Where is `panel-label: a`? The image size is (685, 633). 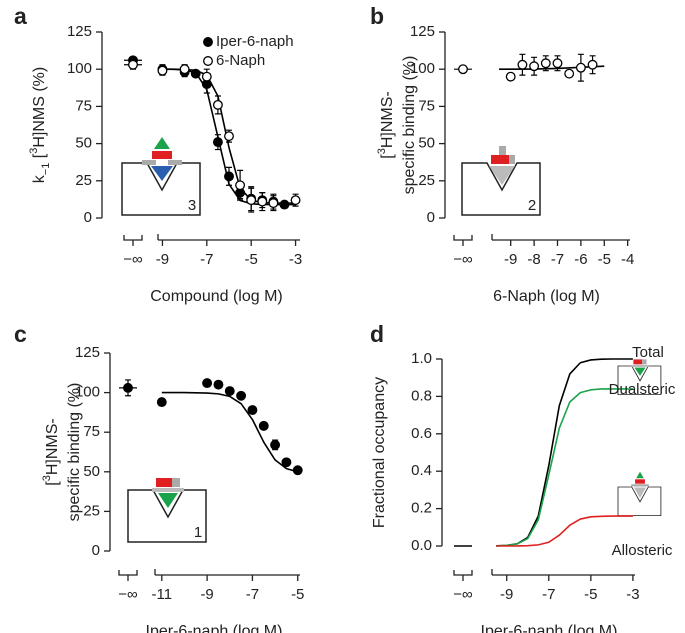 panel-label: a is located at coordinates (20, 16).